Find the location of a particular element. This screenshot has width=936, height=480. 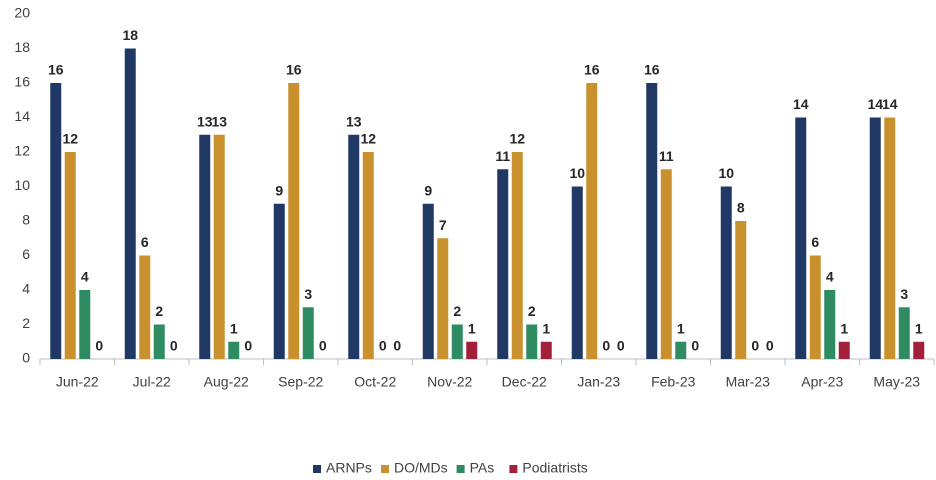

value-label: 6 is located at coordinates (145, 242).